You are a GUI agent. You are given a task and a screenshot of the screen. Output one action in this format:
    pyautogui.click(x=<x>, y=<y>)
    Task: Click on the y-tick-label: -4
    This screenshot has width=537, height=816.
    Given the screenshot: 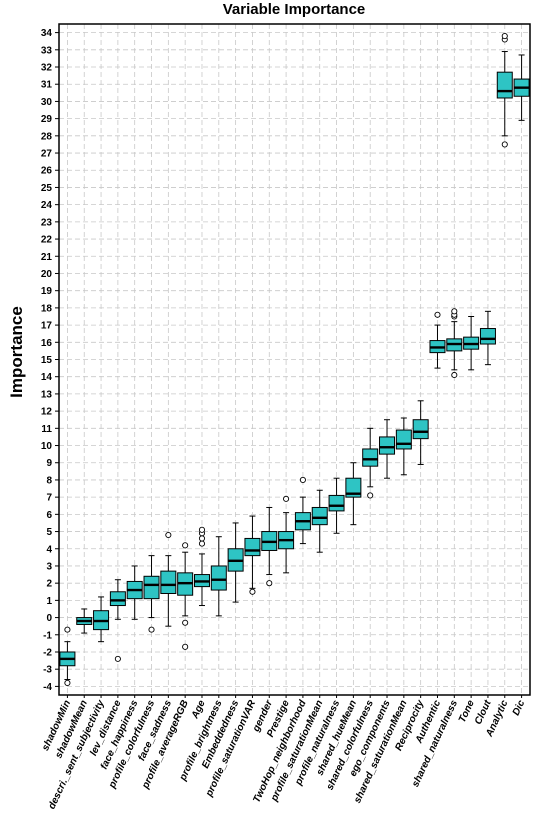 What is the action you would take?
    pyautogui.click(x=47, y=687)
    